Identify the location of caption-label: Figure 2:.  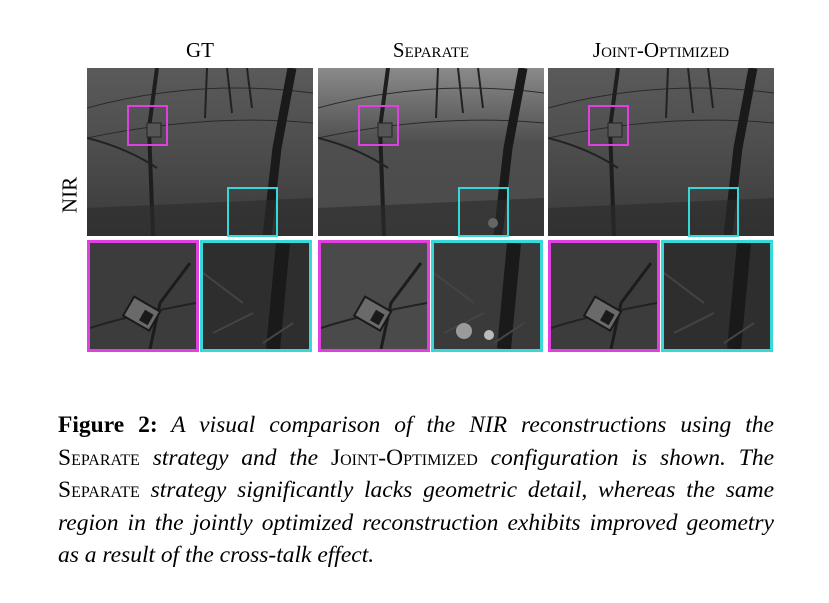
(108, 425).